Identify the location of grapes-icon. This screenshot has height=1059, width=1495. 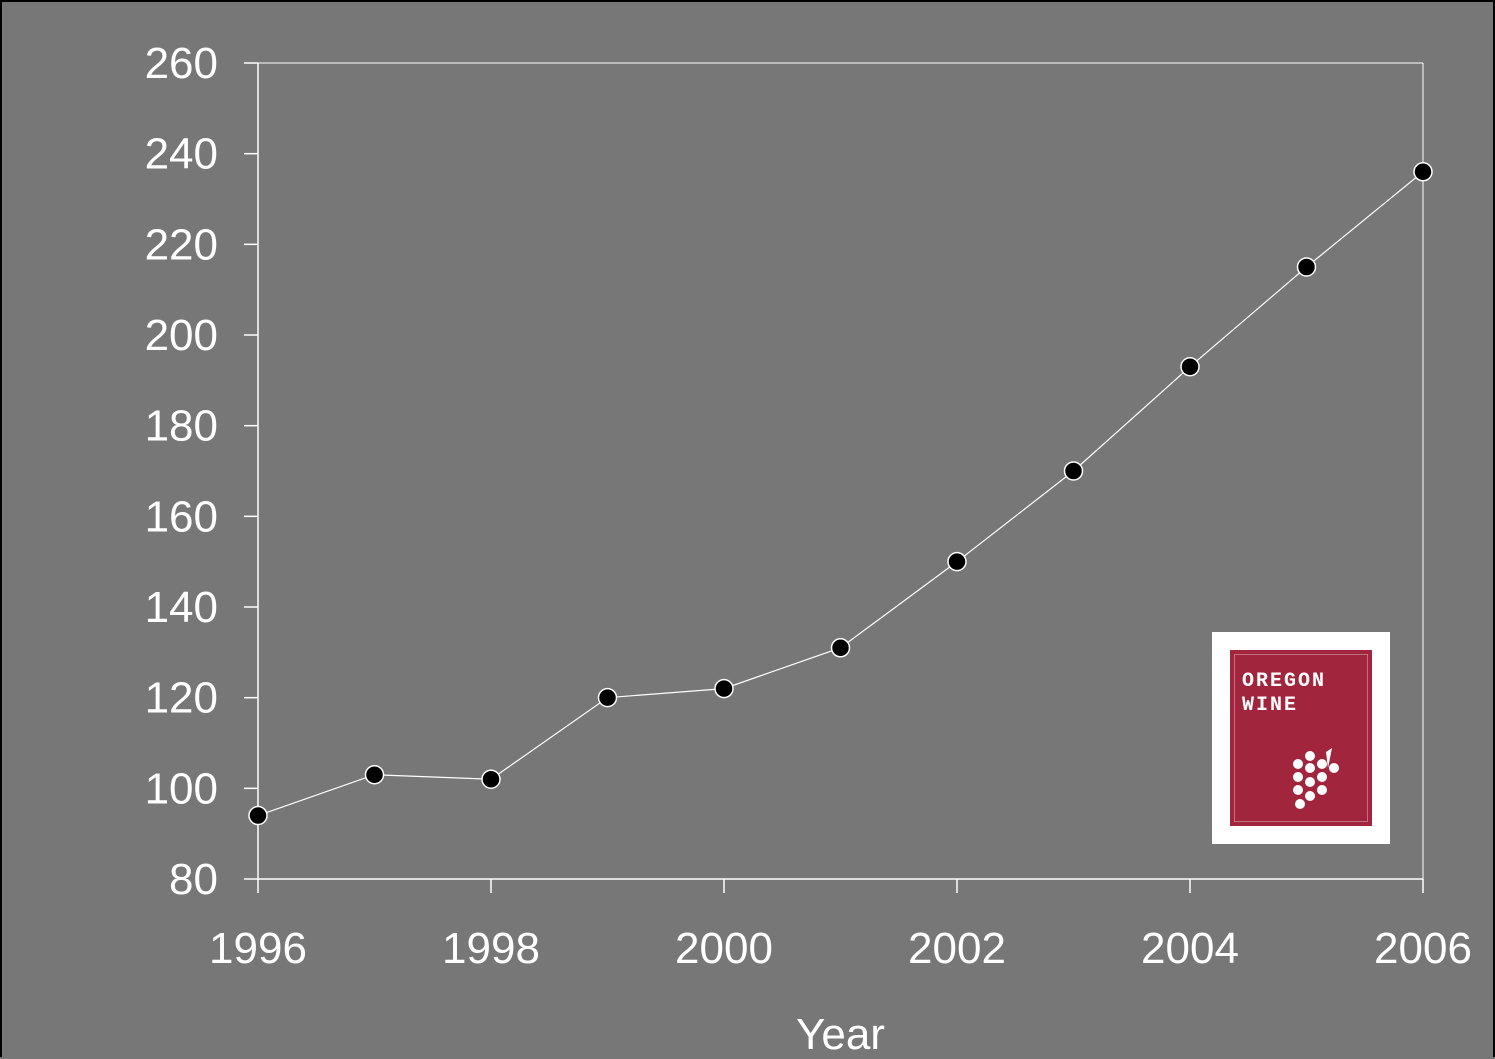
(1316, 778).